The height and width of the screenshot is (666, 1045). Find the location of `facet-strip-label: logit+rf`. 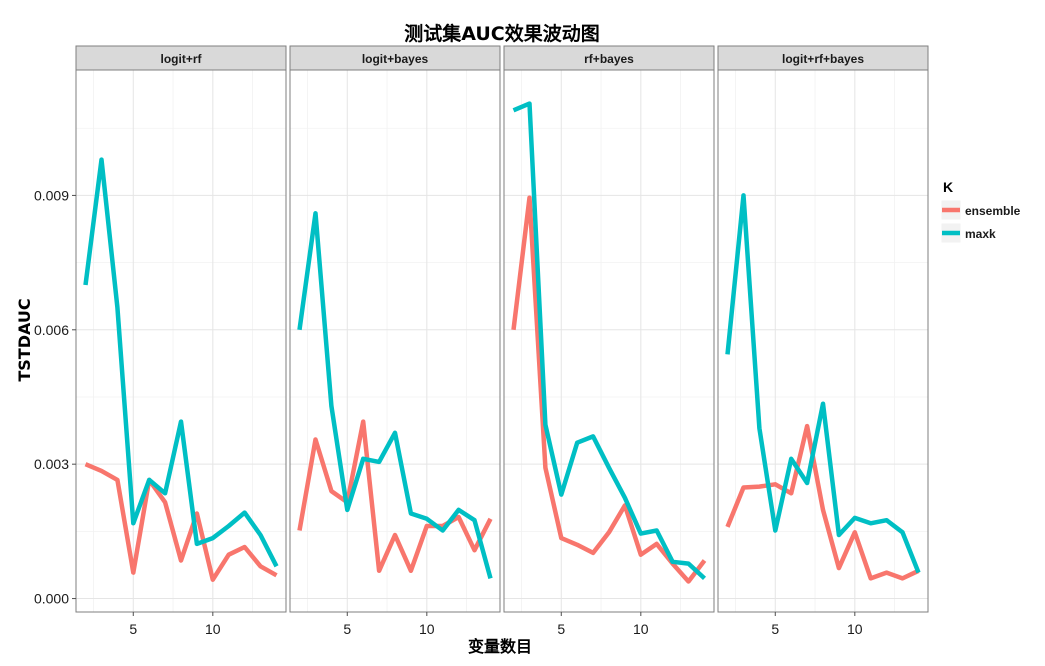

facet-strip-label: logit+rf is located at coordinates (182, 59).